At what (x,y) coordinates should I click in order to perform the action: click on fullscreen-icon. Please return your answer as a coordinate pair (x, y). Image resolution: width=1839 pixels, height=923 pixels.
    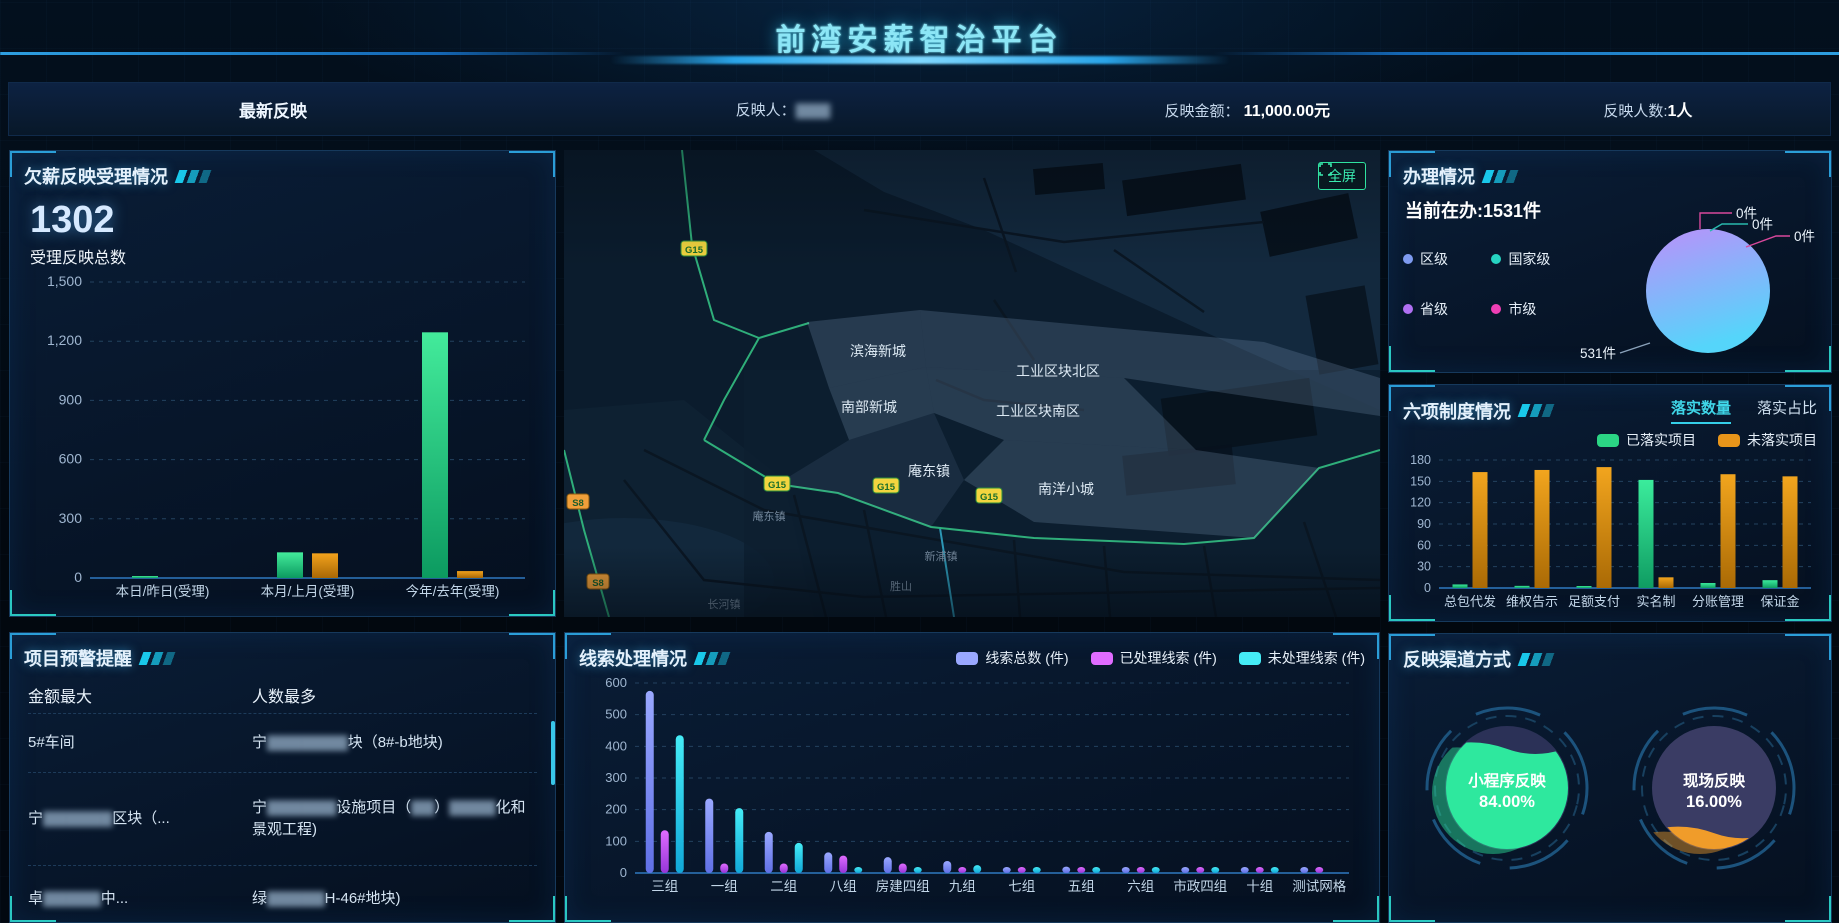
    Looking at the image, I should click on (1325, 169).